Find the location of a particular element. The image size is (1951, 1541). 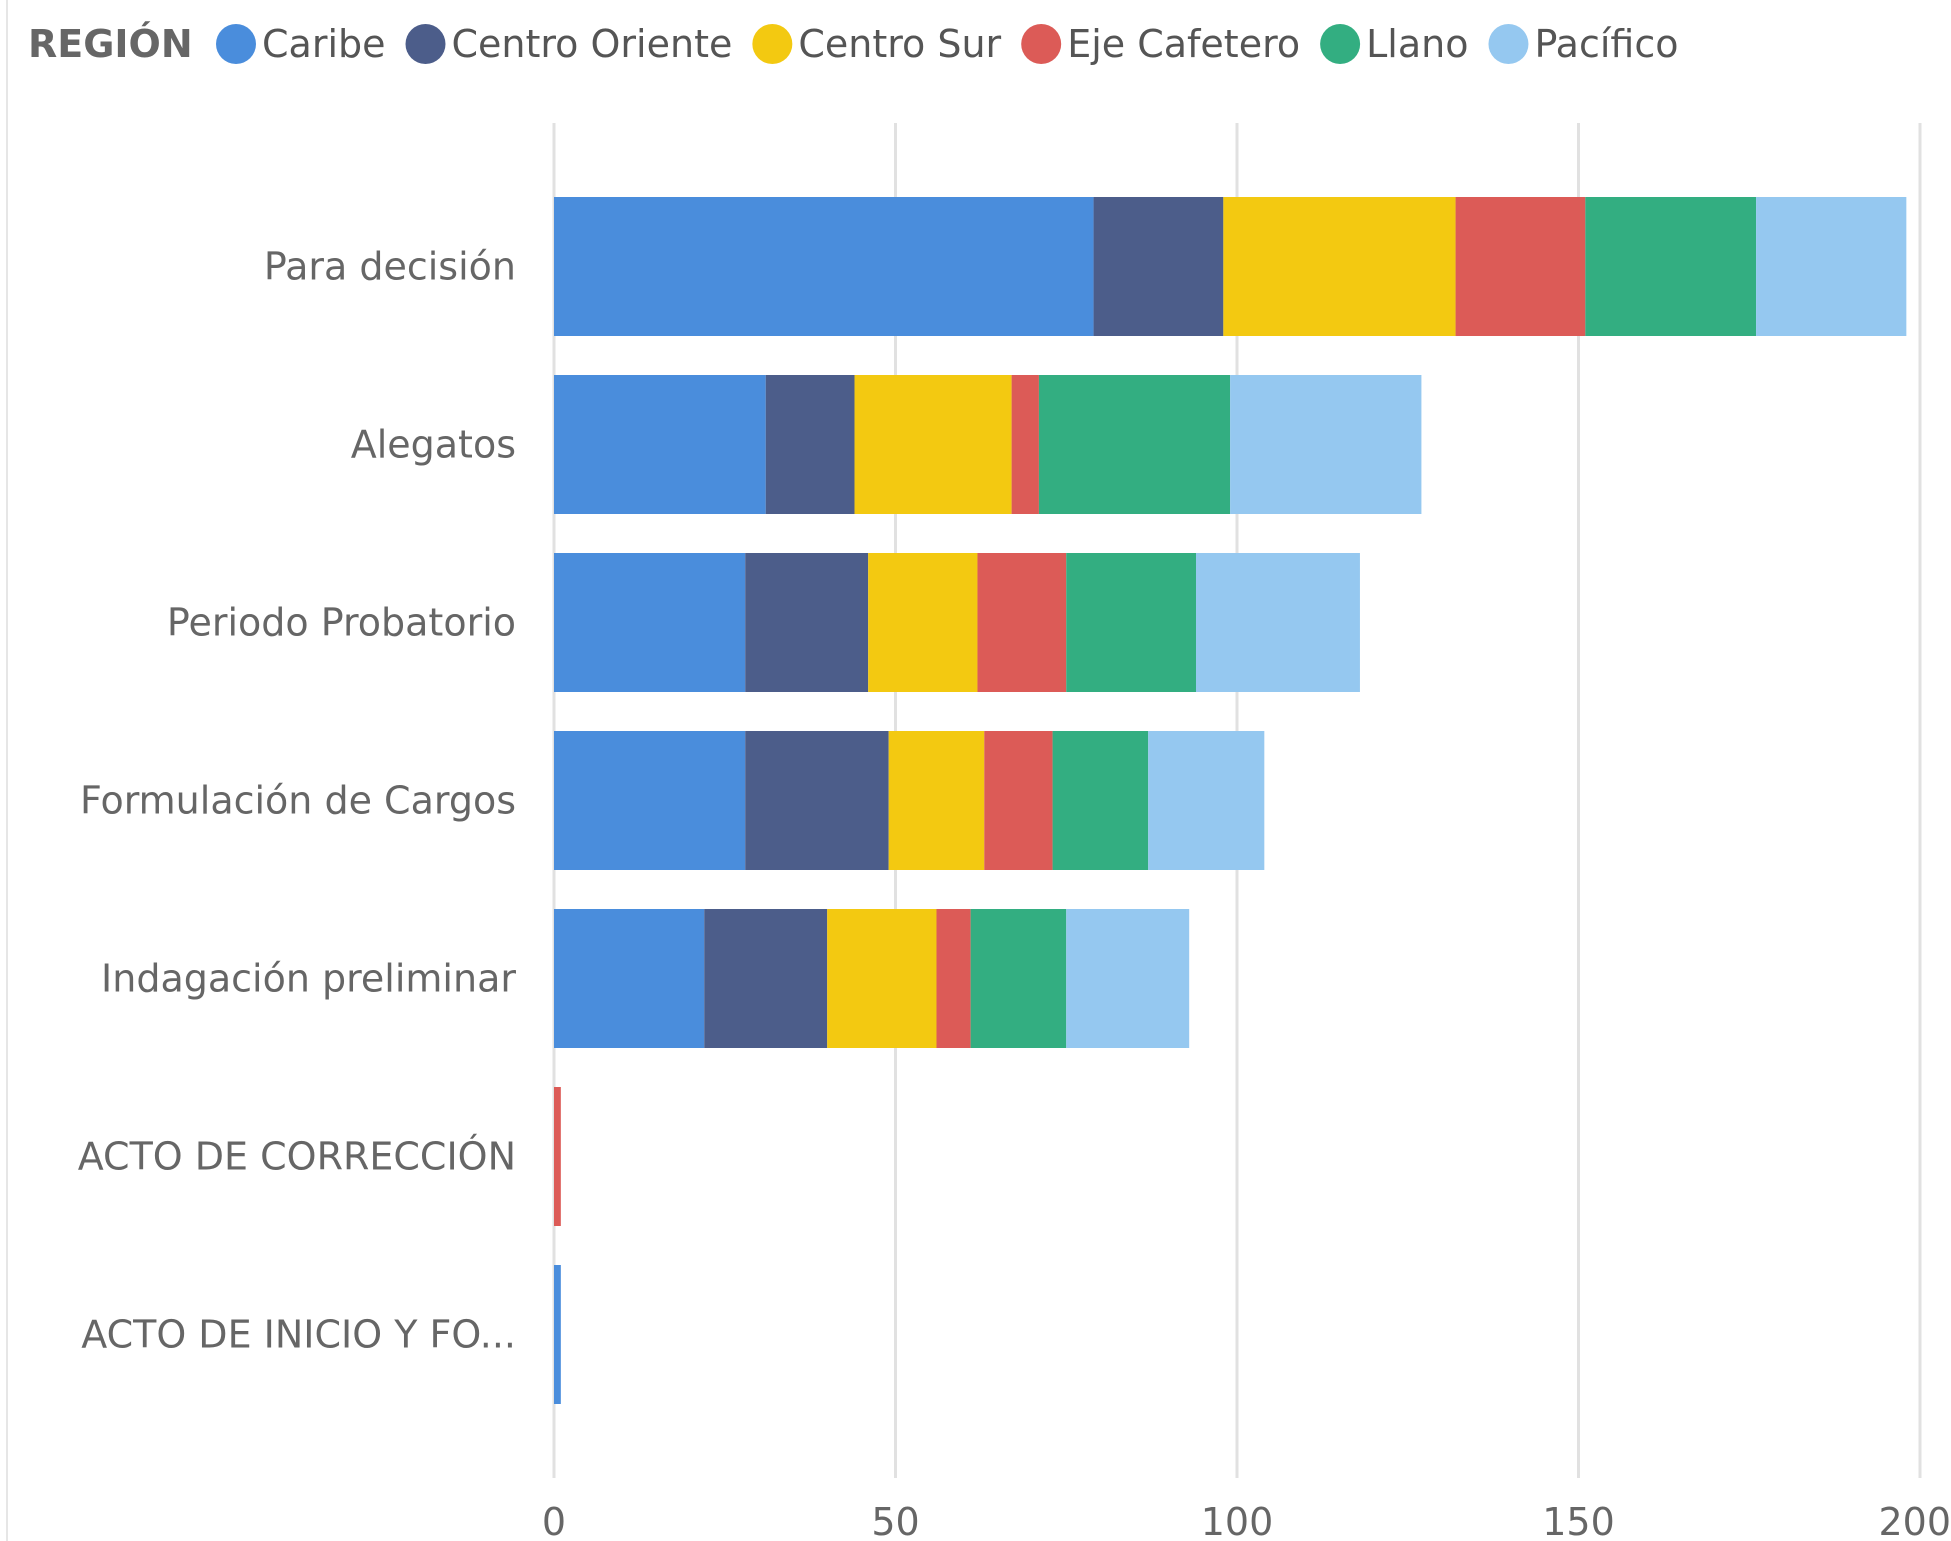

legend-swatch-caribe is located at coordinates (236, 44).